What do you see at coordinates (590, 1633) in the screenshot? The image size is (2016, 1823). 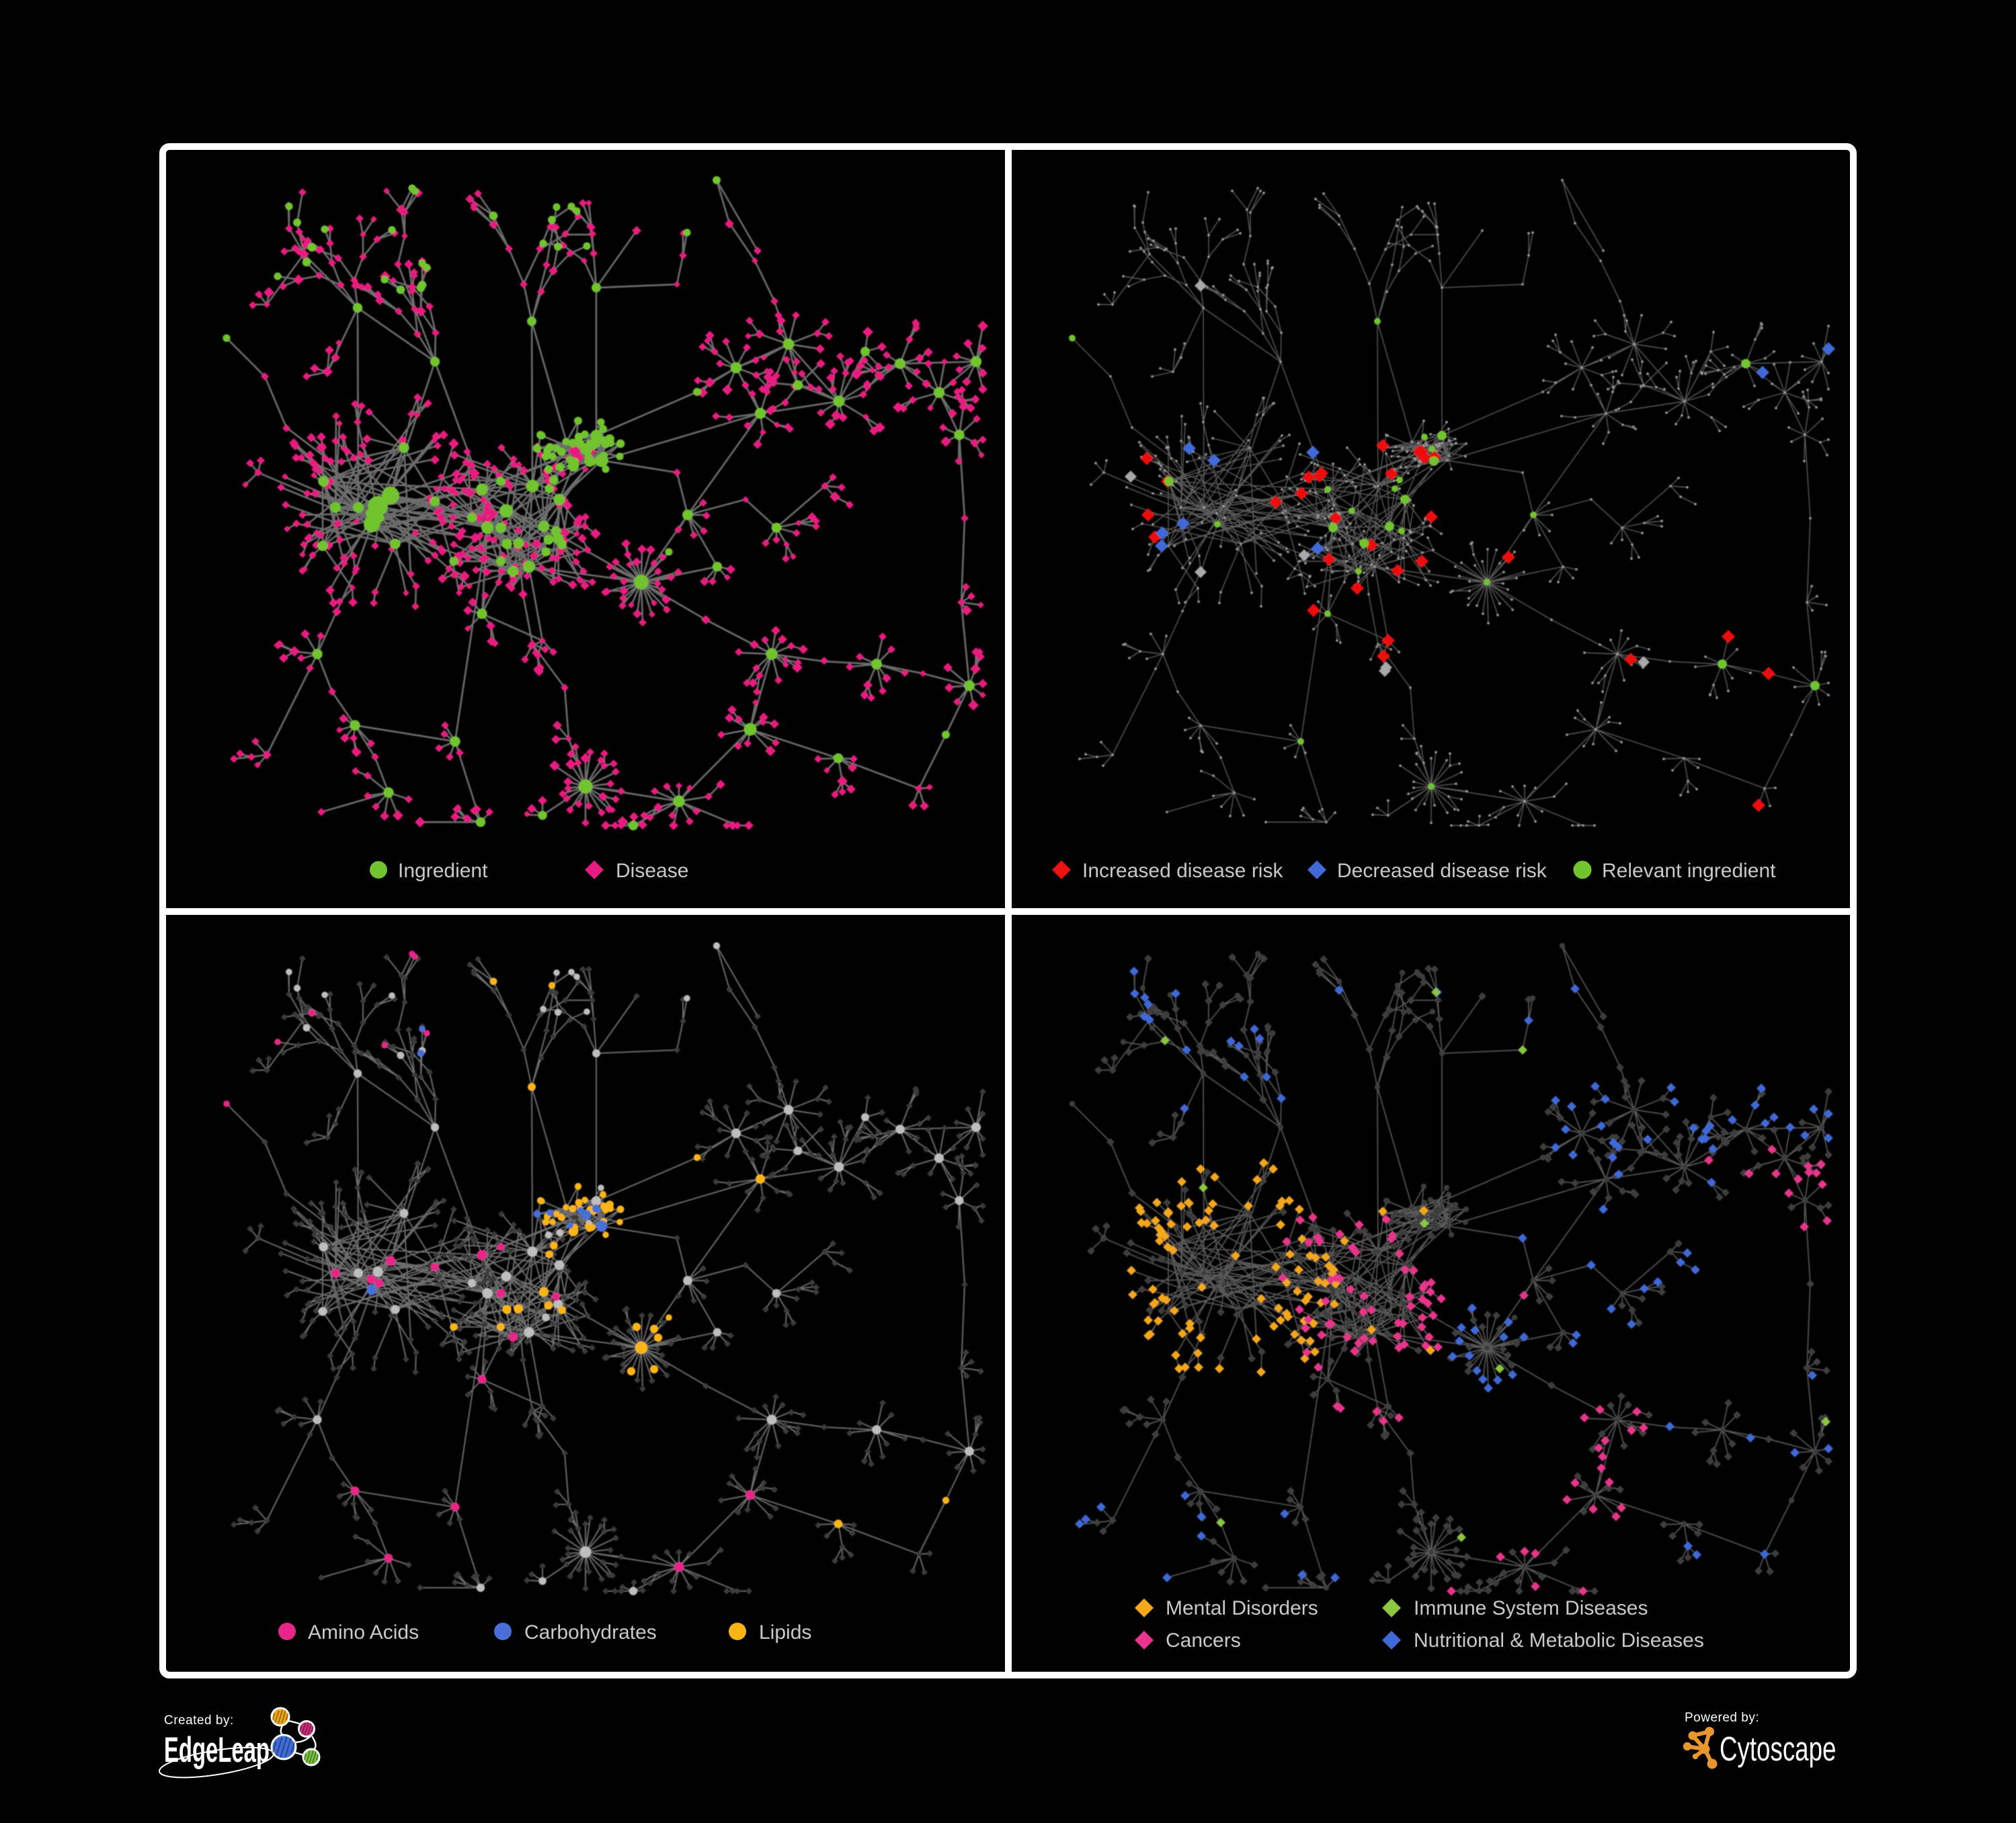 I see `svg-text: Carbohydrates` at bounding box center [590, 1633].